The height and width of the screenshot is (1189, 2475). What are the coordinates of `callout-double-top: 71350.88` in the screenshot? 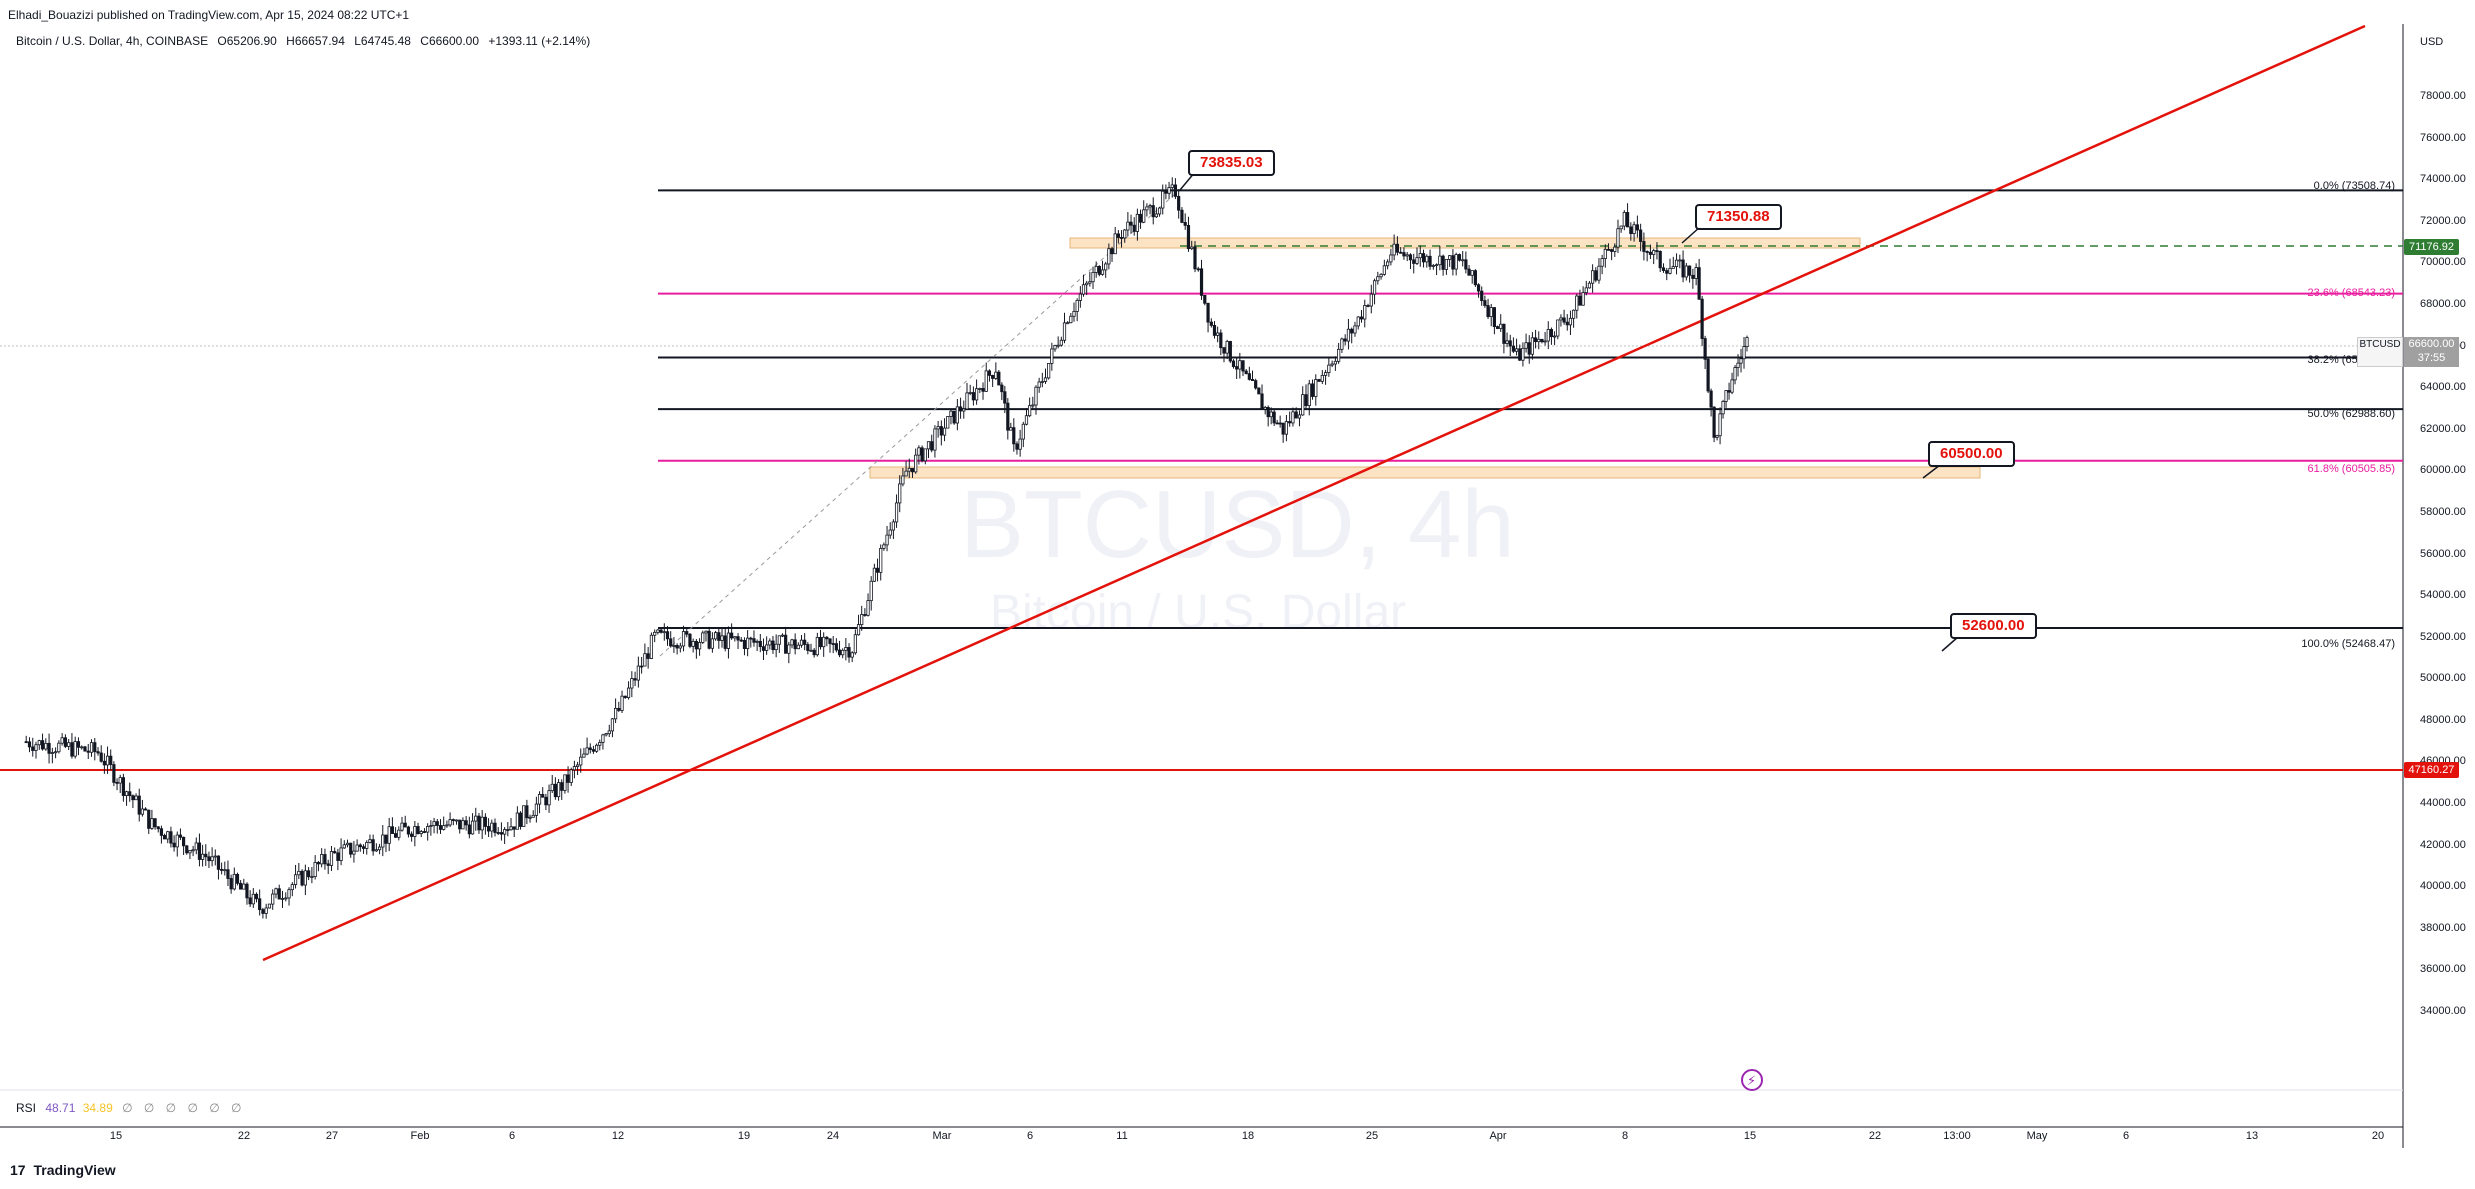 It's located at (1738, 217).